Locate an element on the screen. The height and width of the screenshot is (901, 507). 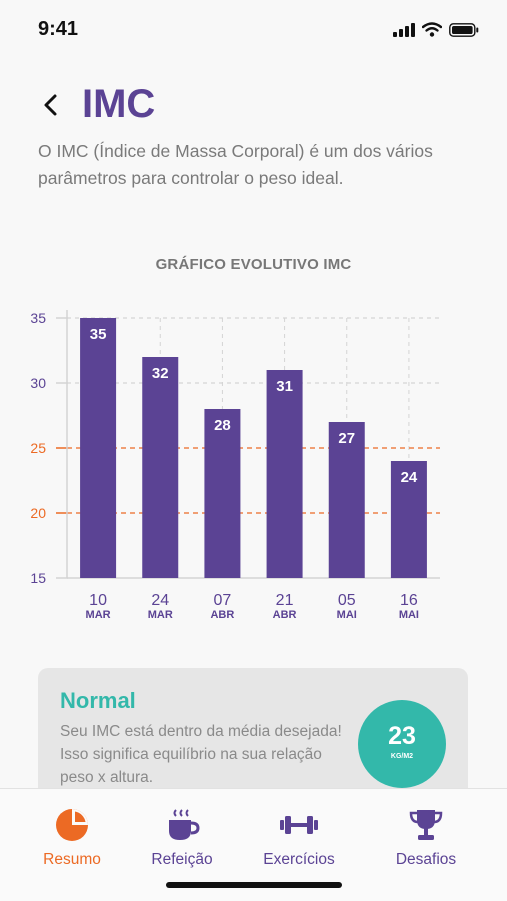
tab-refeicao: Refeição is located at coordinates (182, 838).